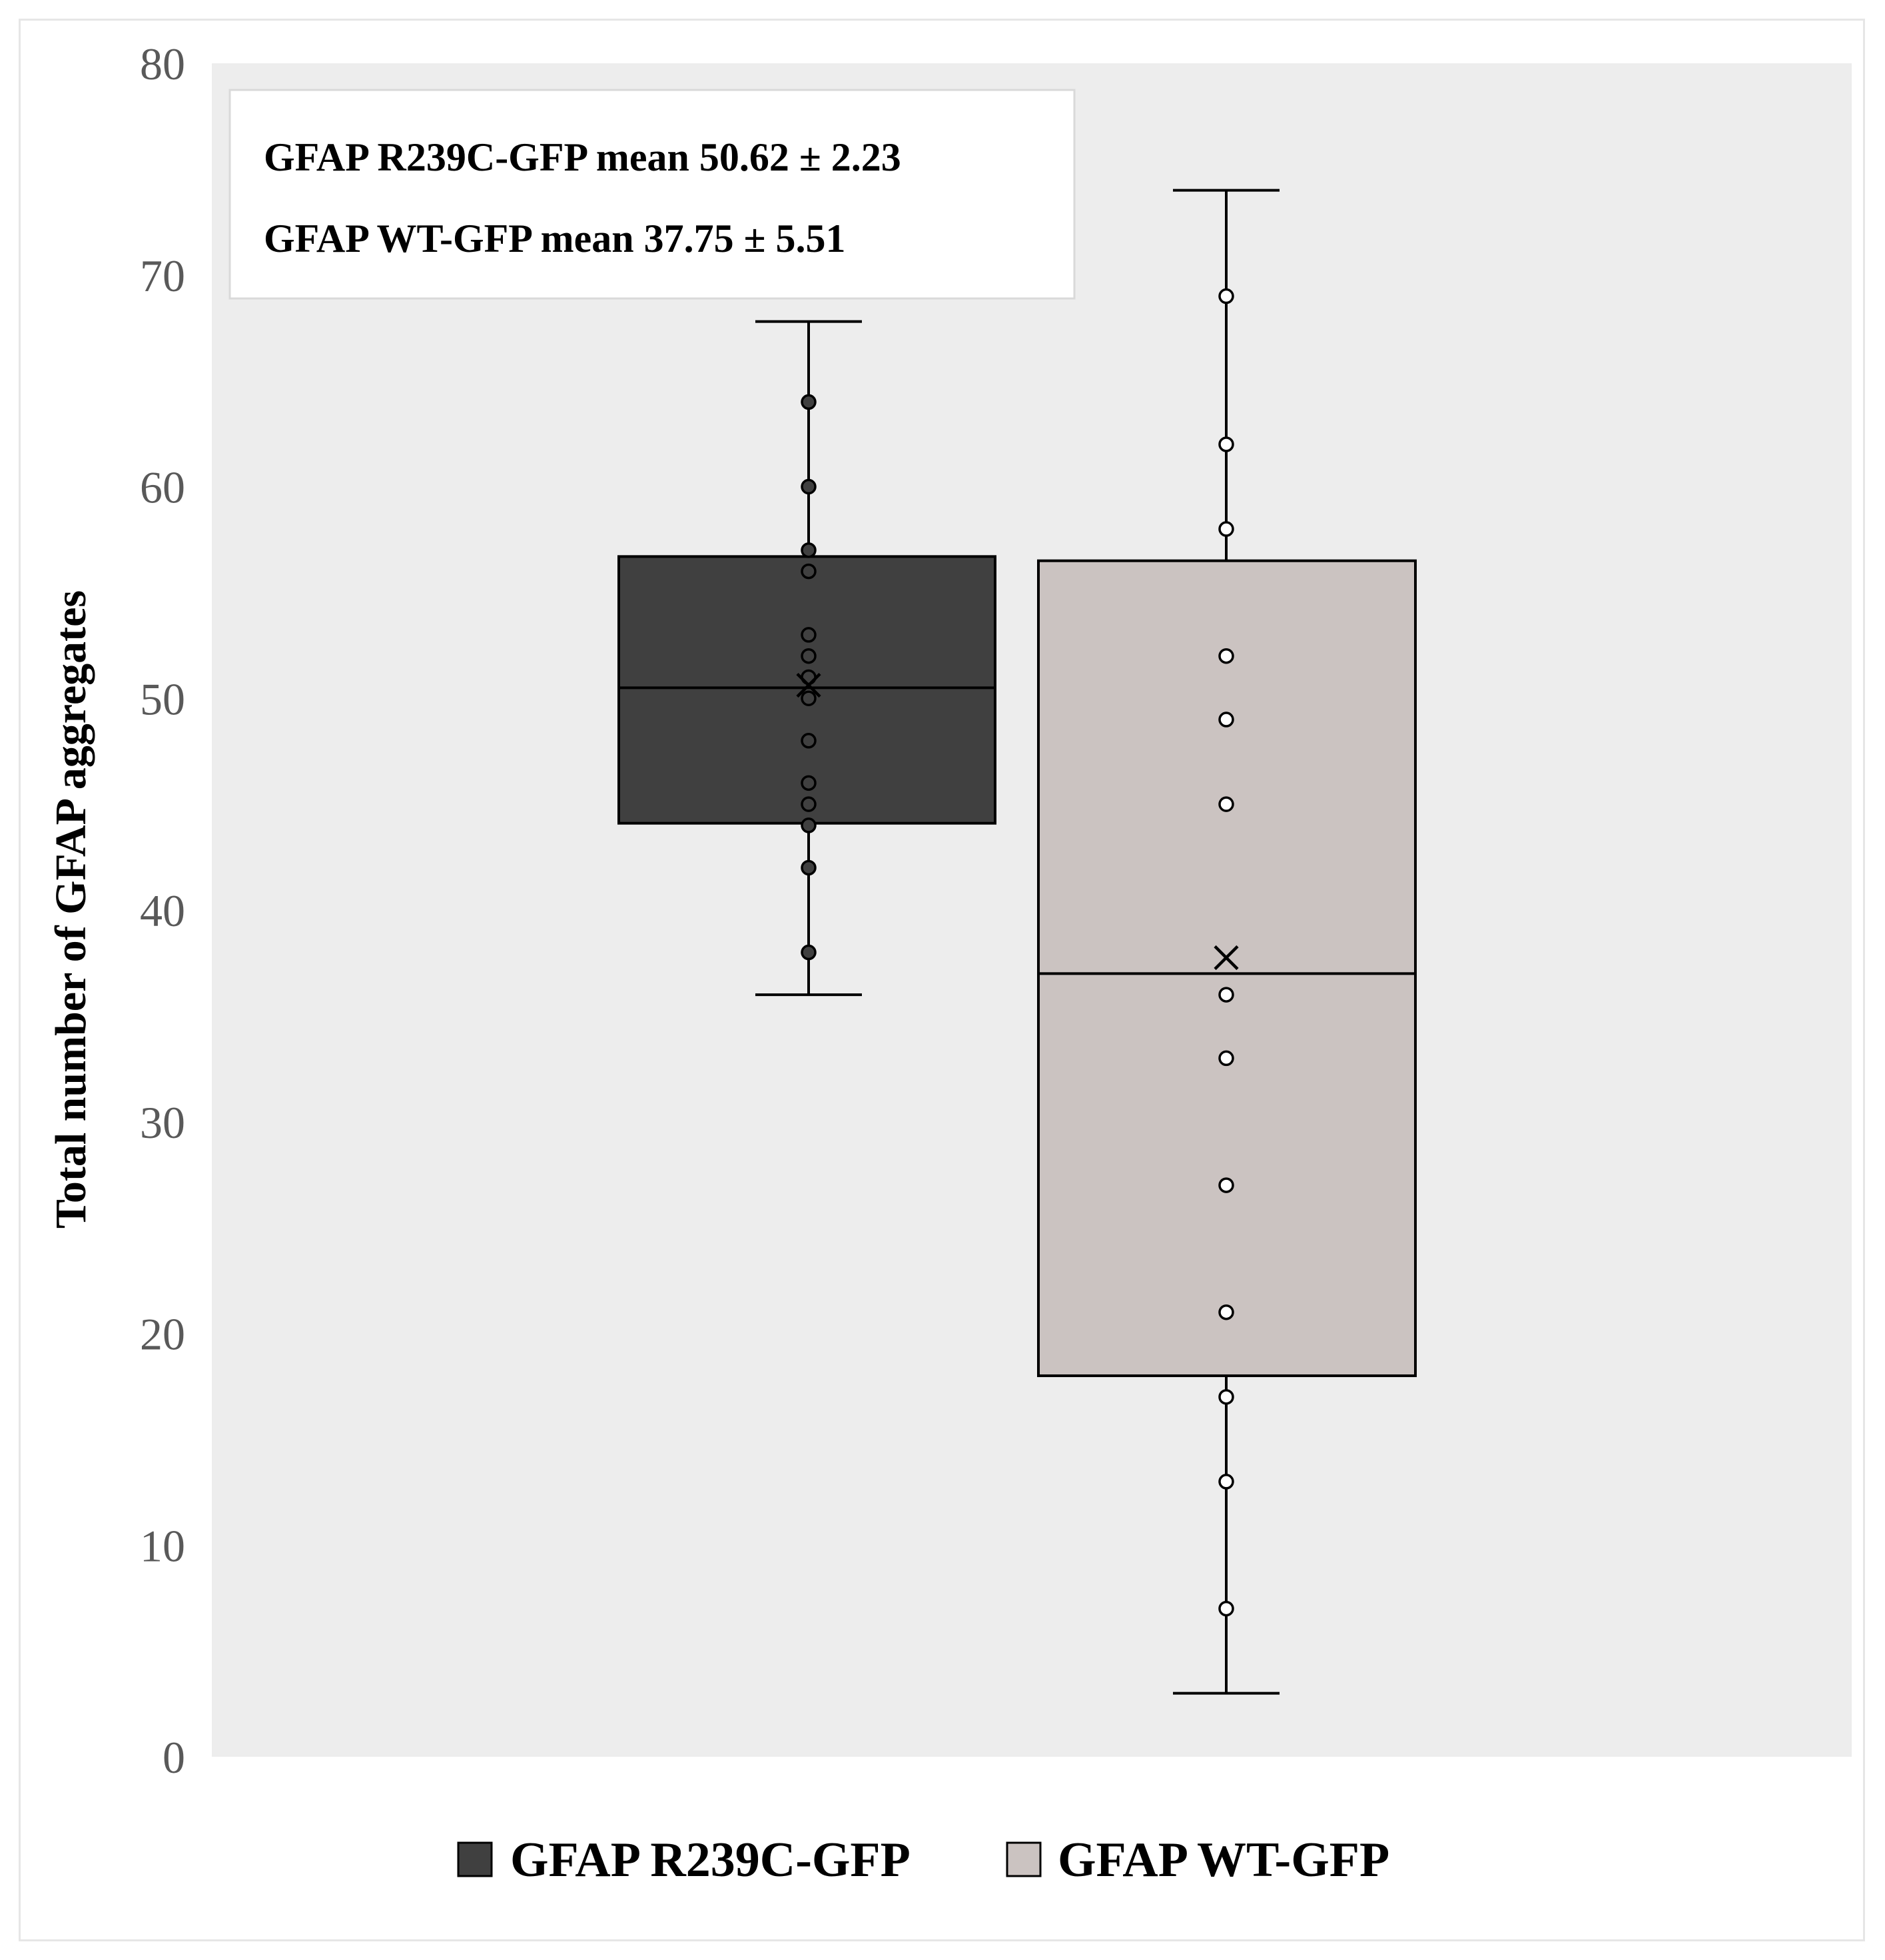 The width and height of the screenshot is (1885, 1960). I want to click on legend-label-r239c: GFAP R239C-GFP, so click(711, 1860).